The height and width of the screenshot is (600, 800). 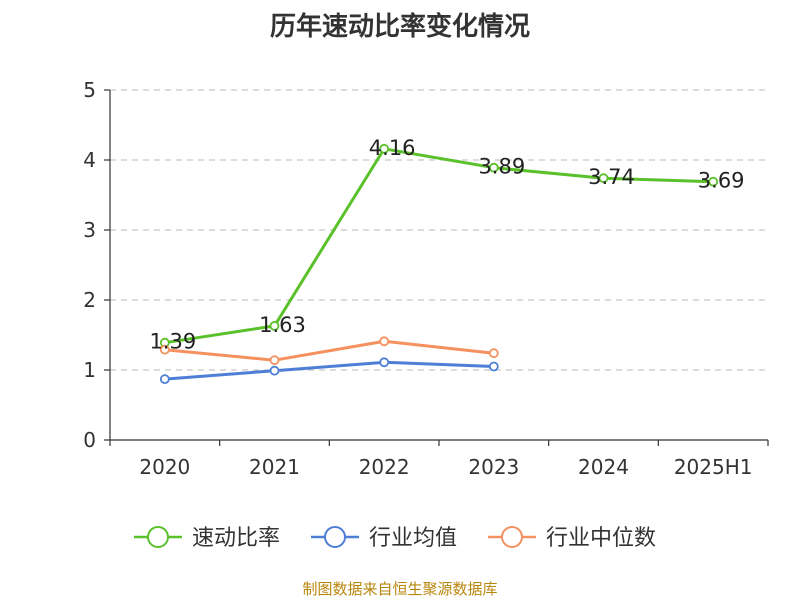 I want to click on legend-item: 行业均值, so click(x=384, y=538).